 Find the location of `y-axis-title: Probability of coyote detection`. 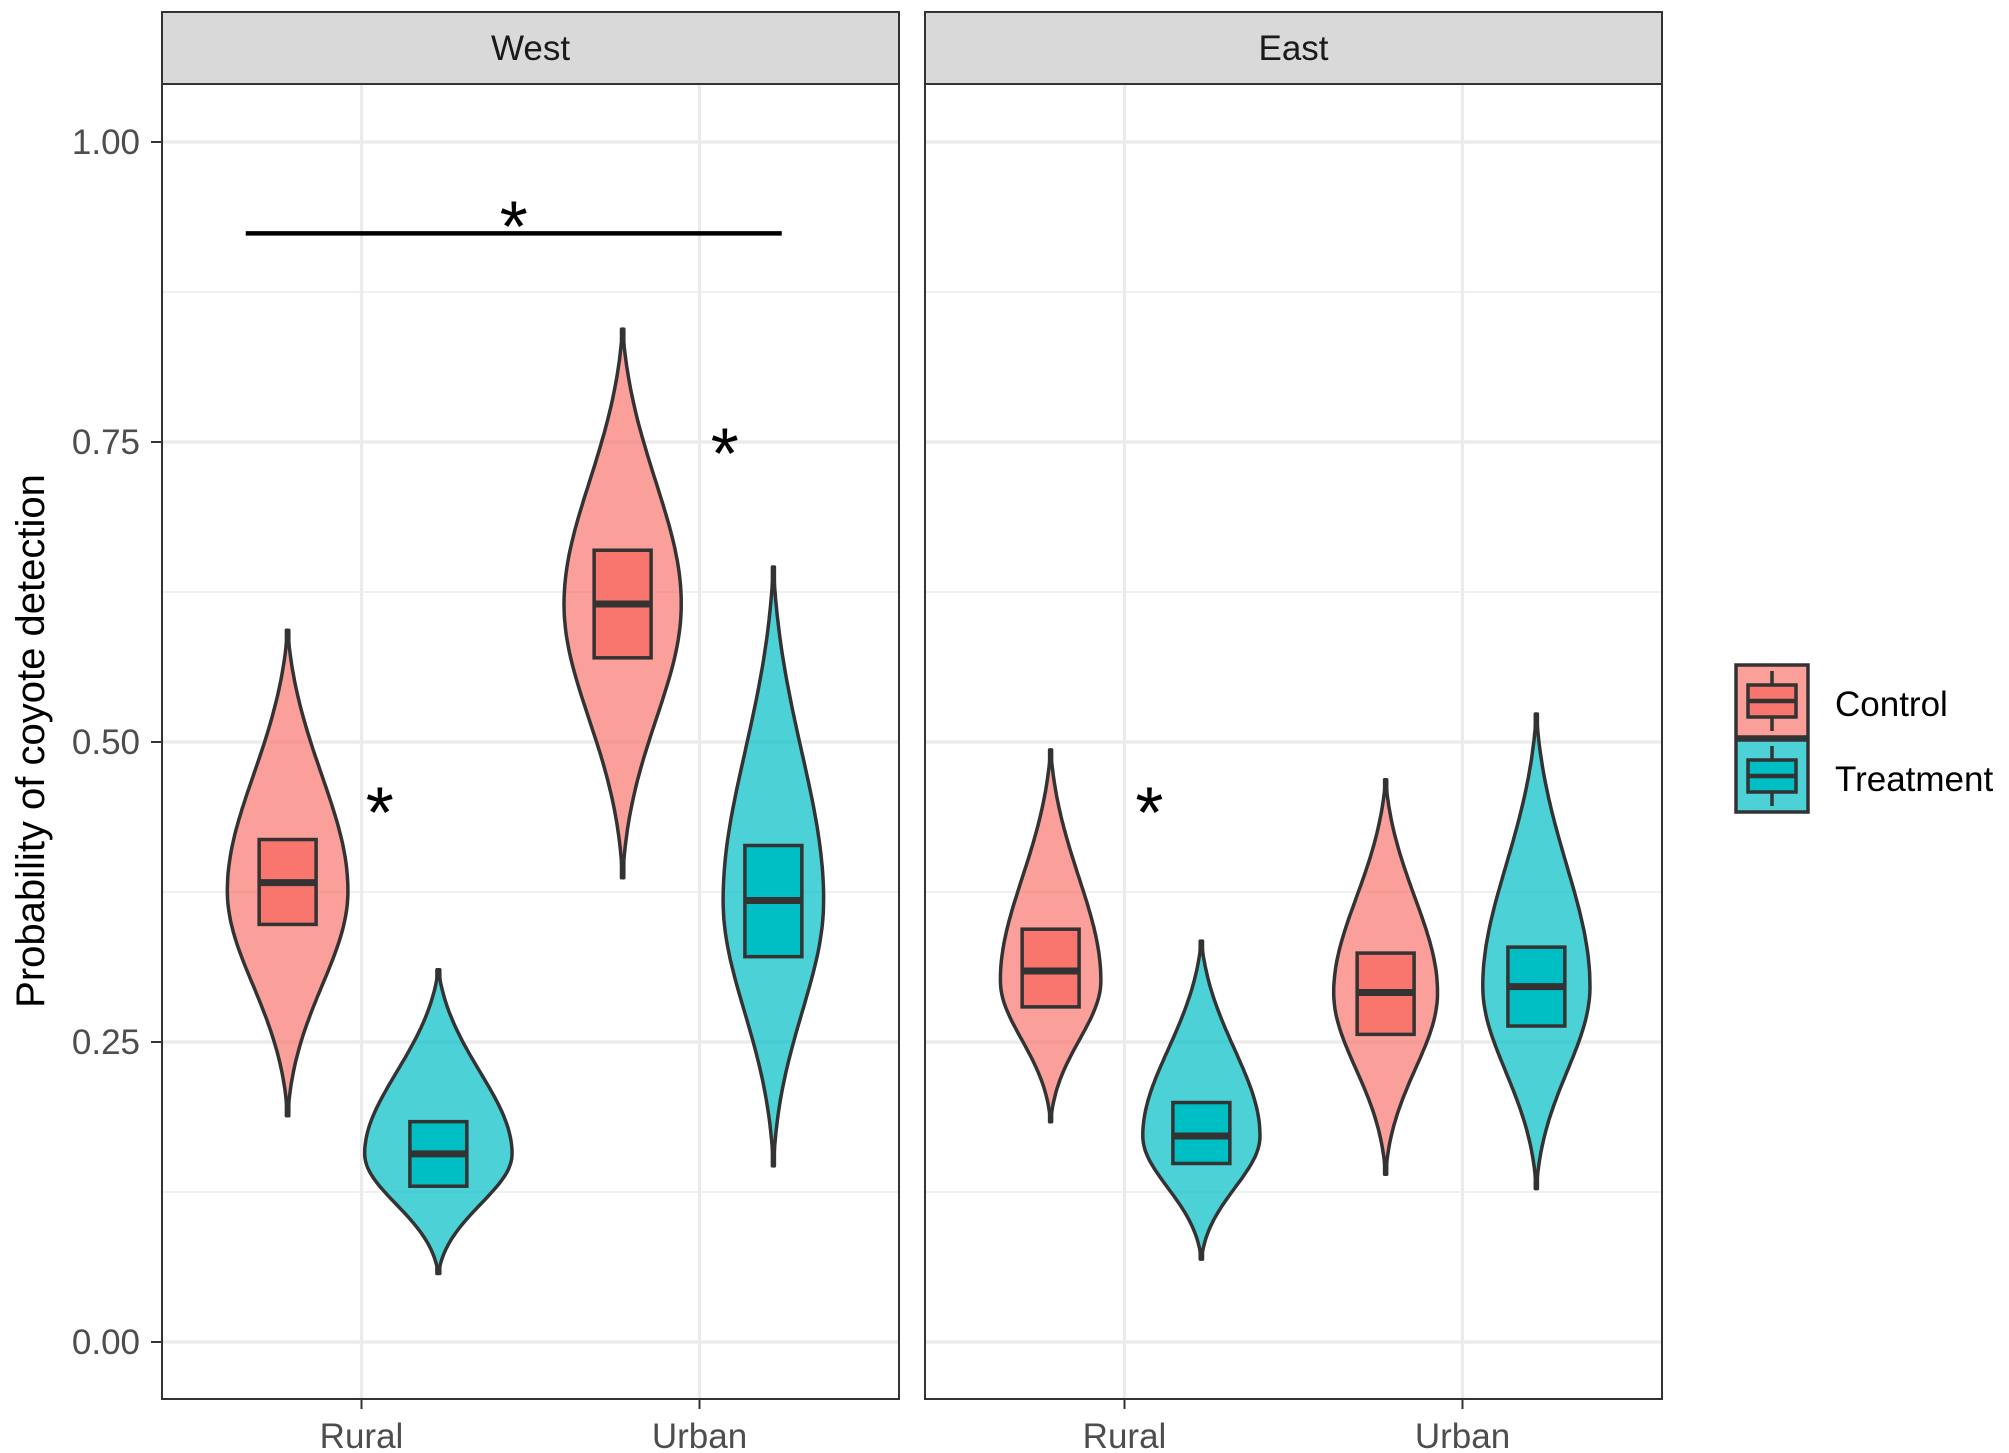

y-axis-title: Probability of coyote detection is located at coordinates (31, 741).